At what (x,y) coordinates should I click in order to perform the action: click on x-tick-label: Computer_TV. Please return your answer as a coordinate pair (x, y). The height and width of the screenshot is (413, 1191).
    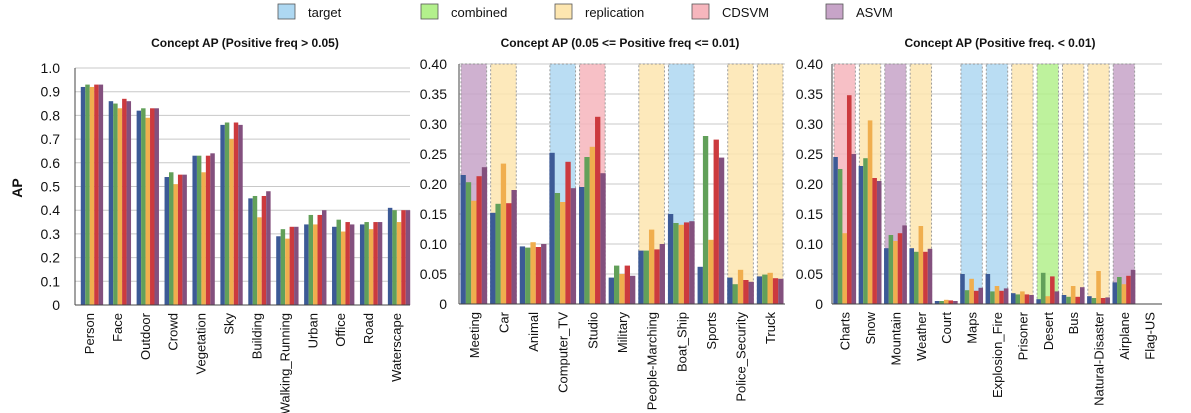
    Looking at the image, I should click on (563, 352).